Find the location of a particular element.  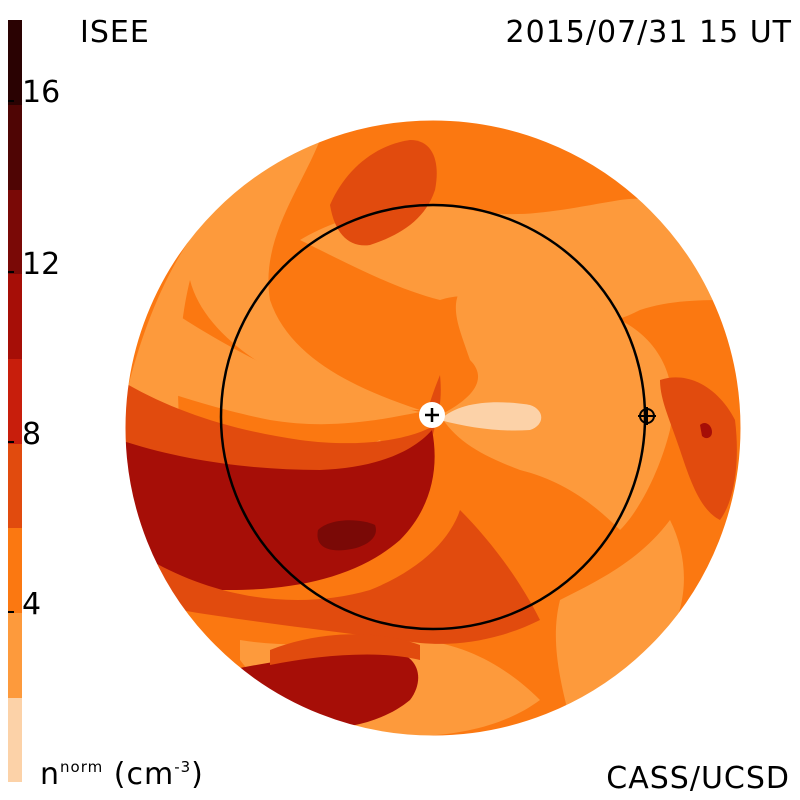

tick-label-16: 16 is located at coordinates (41, 92).